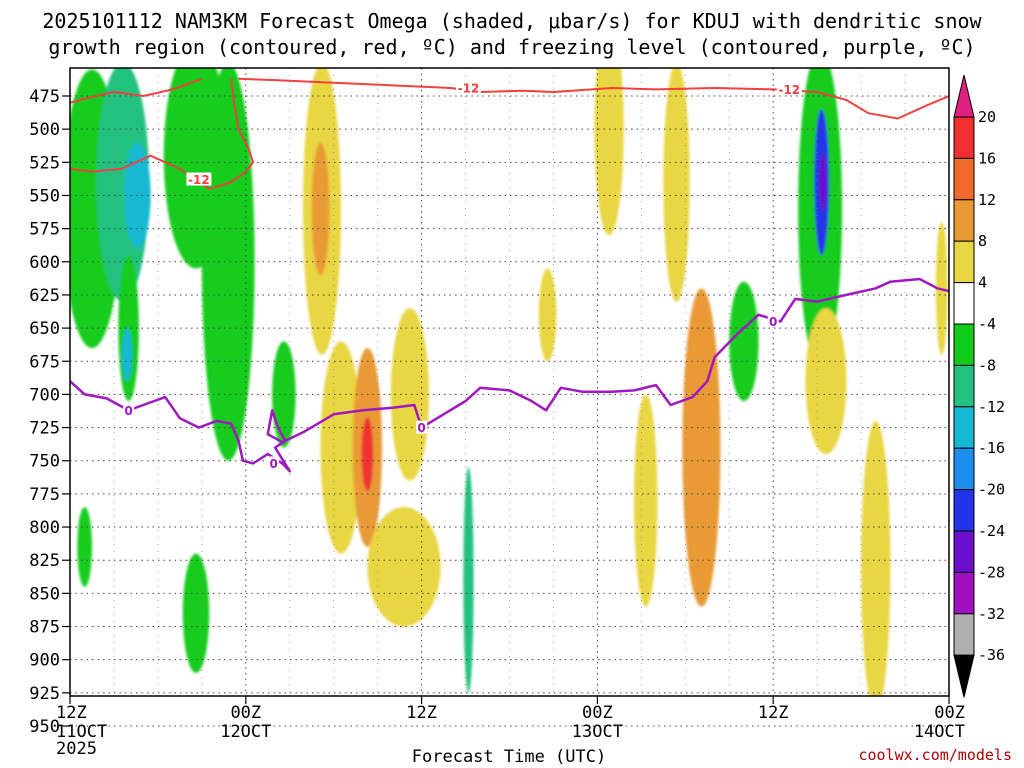 Image resolution: width=1024 pixels, height=768 pixels. I want to click on y-tick-label-500: 500, so click(44, 130).